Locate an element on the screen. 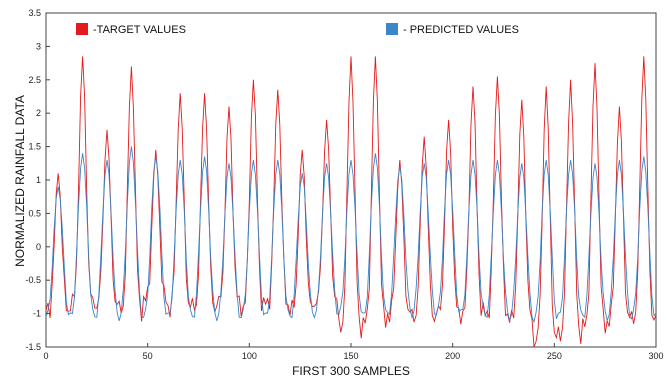 Image resolution: width=667 pixels, height=379 pixels. legend-label-predicted: - PREDICTED VALUES is located at coordinates (461, 30).